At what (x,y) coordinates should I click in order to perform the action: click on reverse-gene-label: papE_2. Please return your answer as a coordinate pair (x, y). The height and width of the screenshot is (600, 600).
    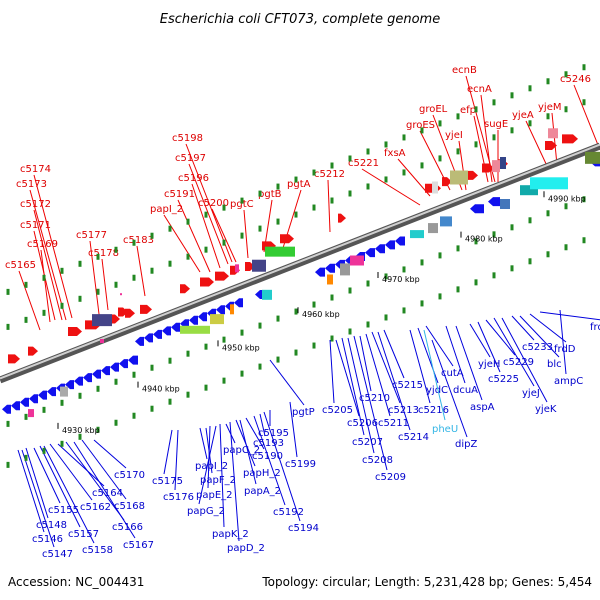
    Looking at the image, I should click on (214, 495).